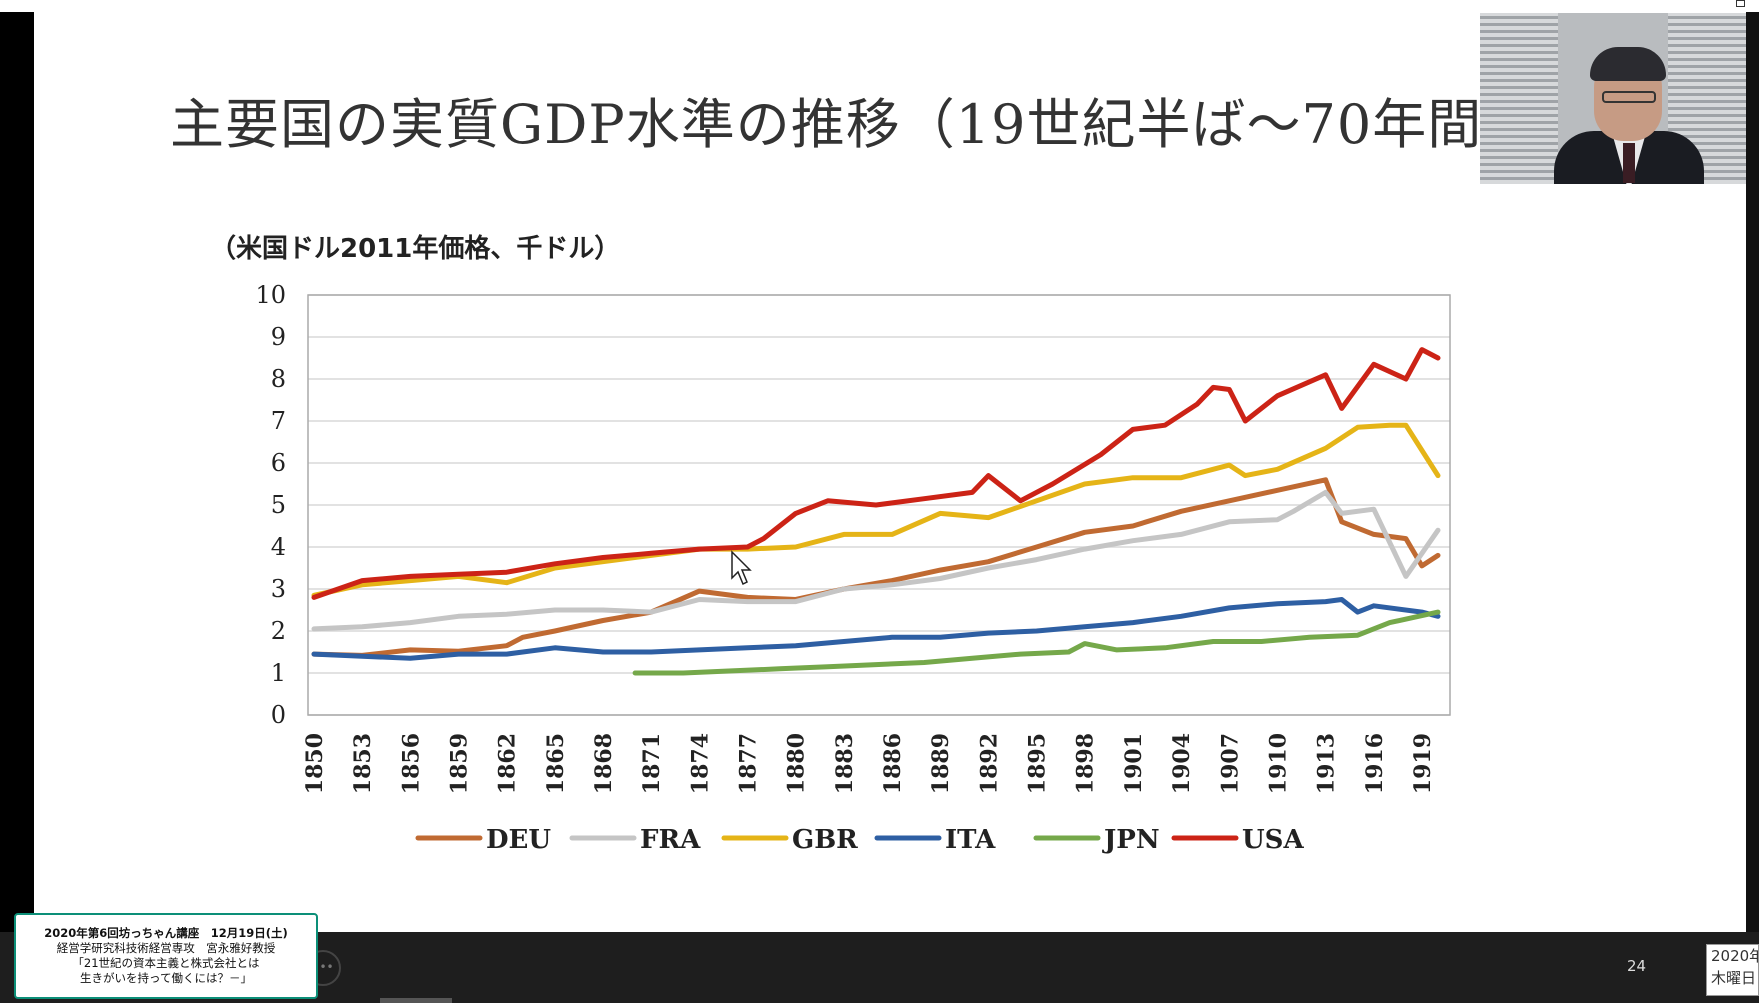 The width and height of the screenshot is (1759, 1003). Describe the element at coordinates (1131, 840) in the screenshot. I see `legend-label-jpn: JPN` at that location.